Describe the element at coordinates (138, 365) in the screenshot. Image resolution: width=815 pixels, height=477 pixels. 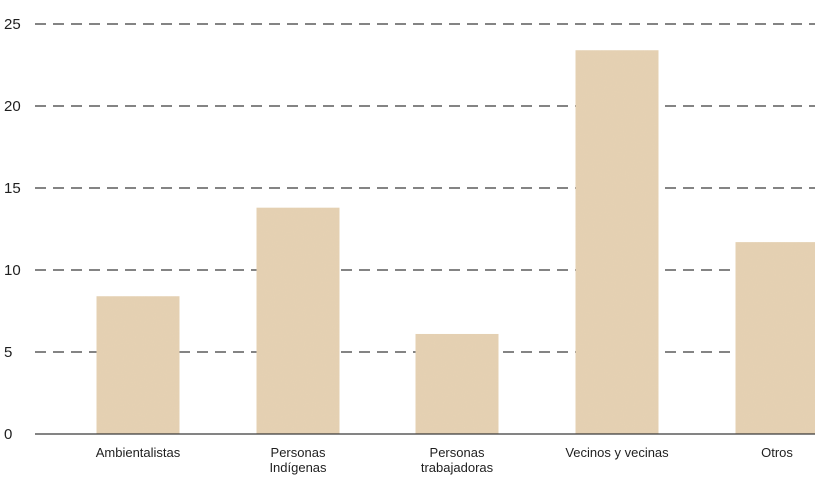
I see `bar-ambientalistas` at that location.